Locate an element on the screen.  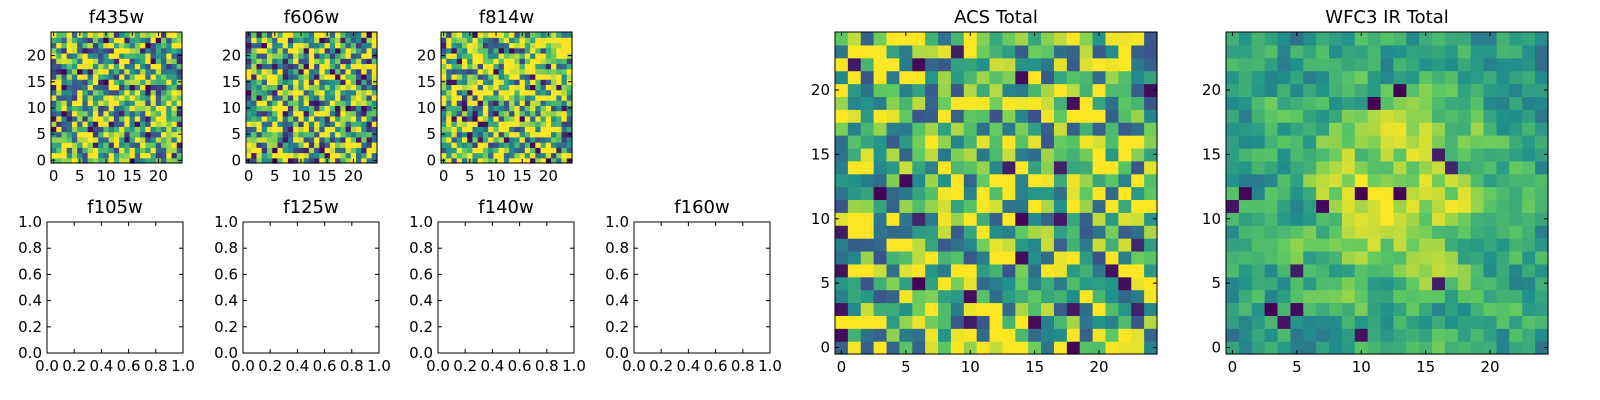
y-tick-label: 0.4 is located at coordinates (30, 301).